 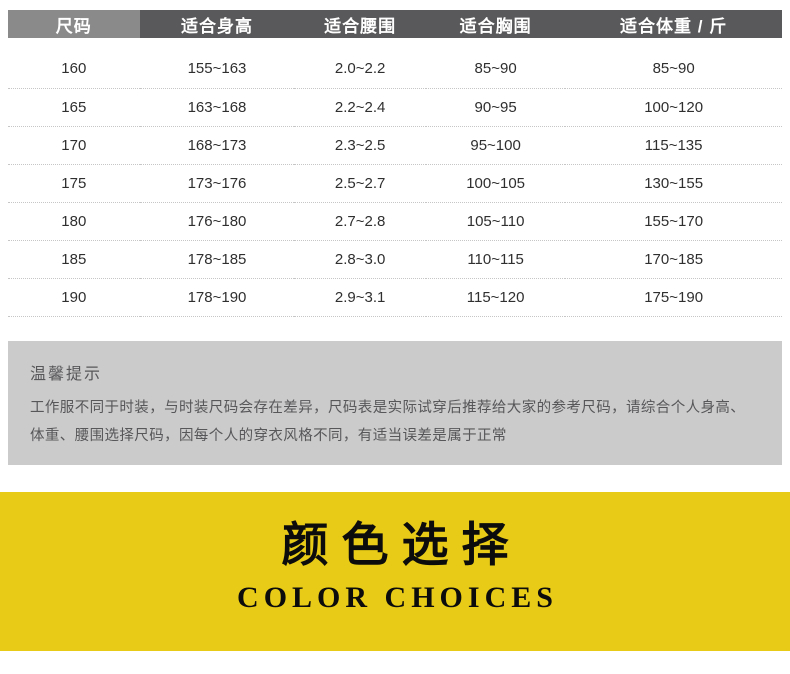 What do you see at coordinates (495, 24) in the screenshot?
I see `size-table-header-cell: 适合胸围` at bounding box center [495, 24].